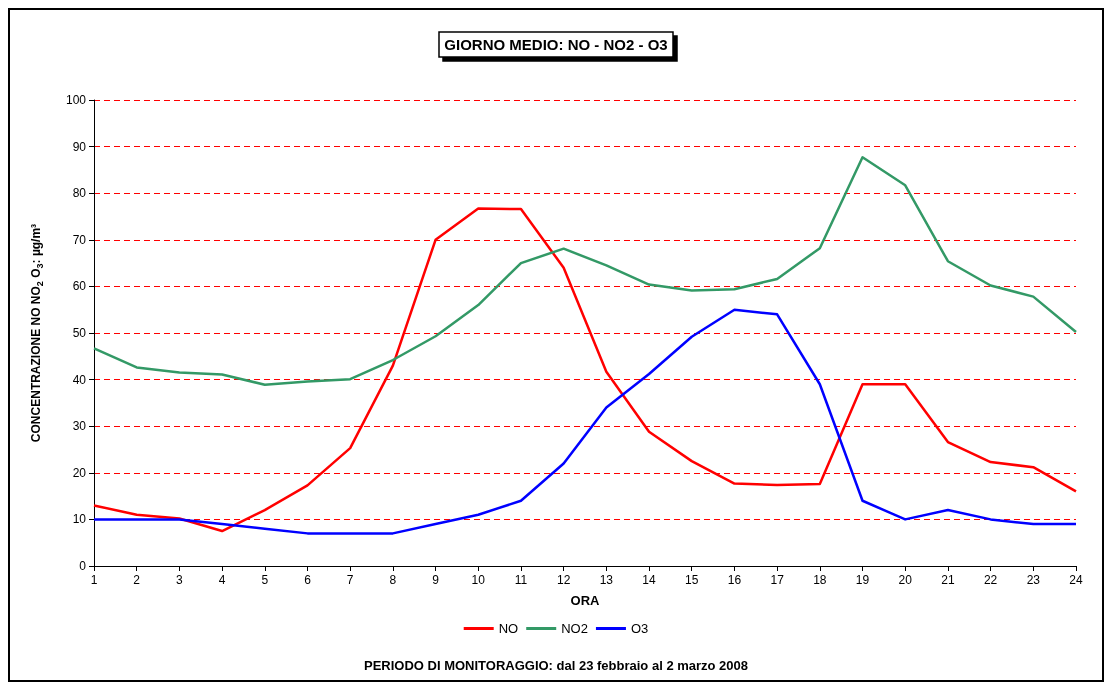  What do you see at coordinates (639, 628) in the screenshot?
I see `legend-label: O3` at bounding box center [639, 628].